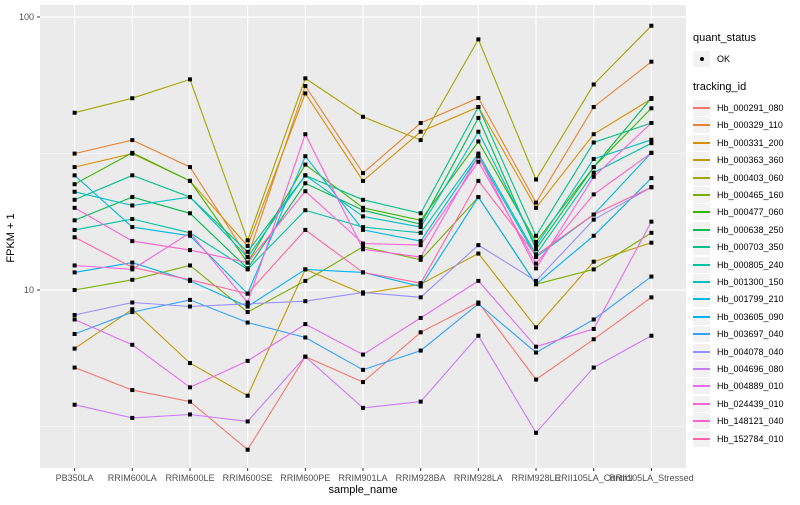  Describe the element at coordinates (26, 17) in the screenshot. I see `y-tick-label: 100` at that location.